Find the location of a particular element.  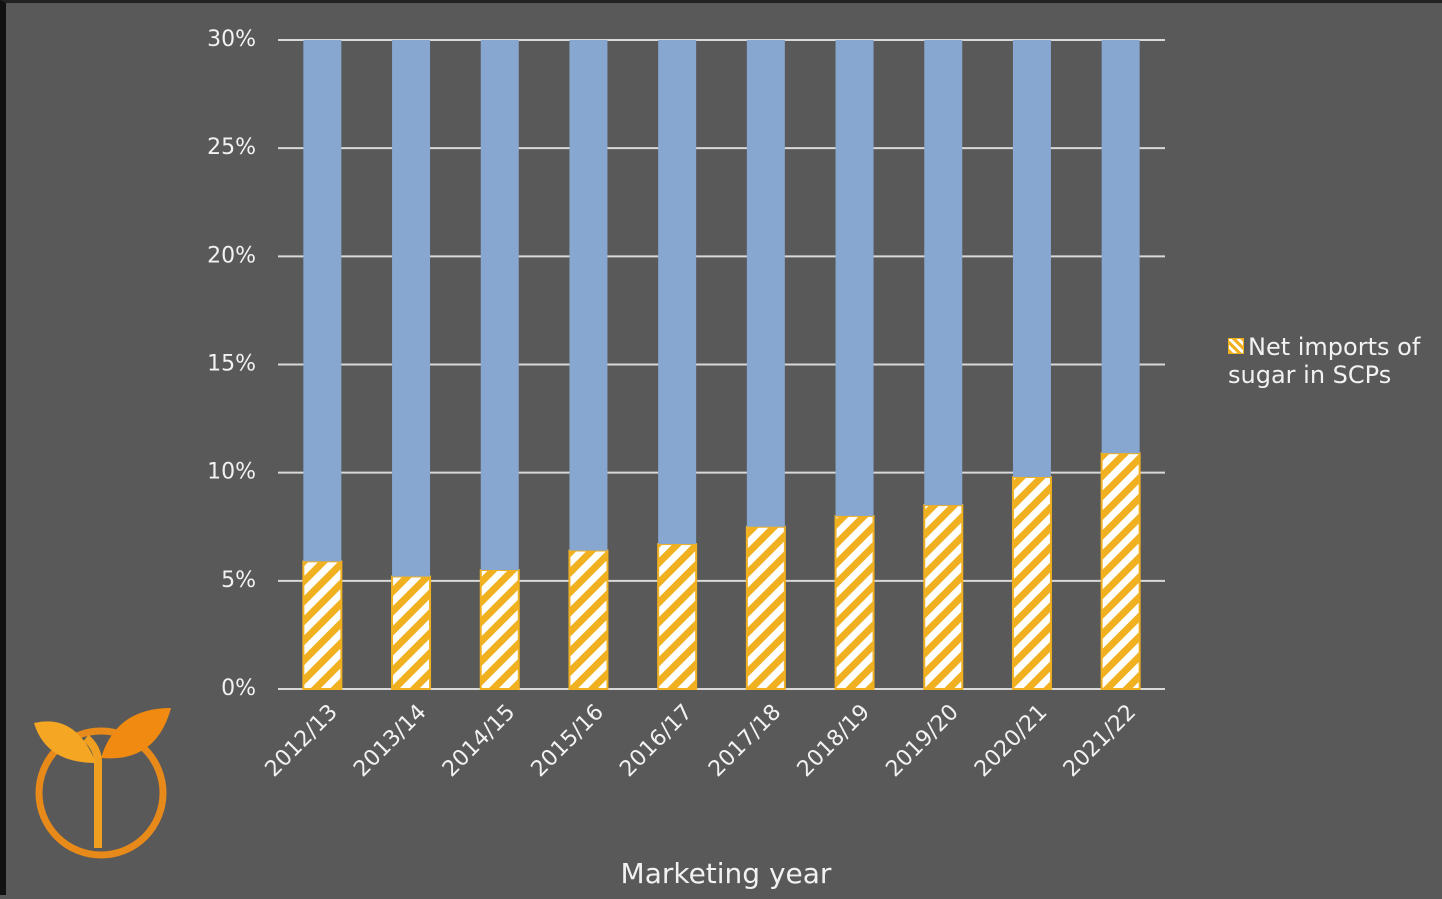

x-tick-label: 2019/20 is located at coordinates (922, 741).